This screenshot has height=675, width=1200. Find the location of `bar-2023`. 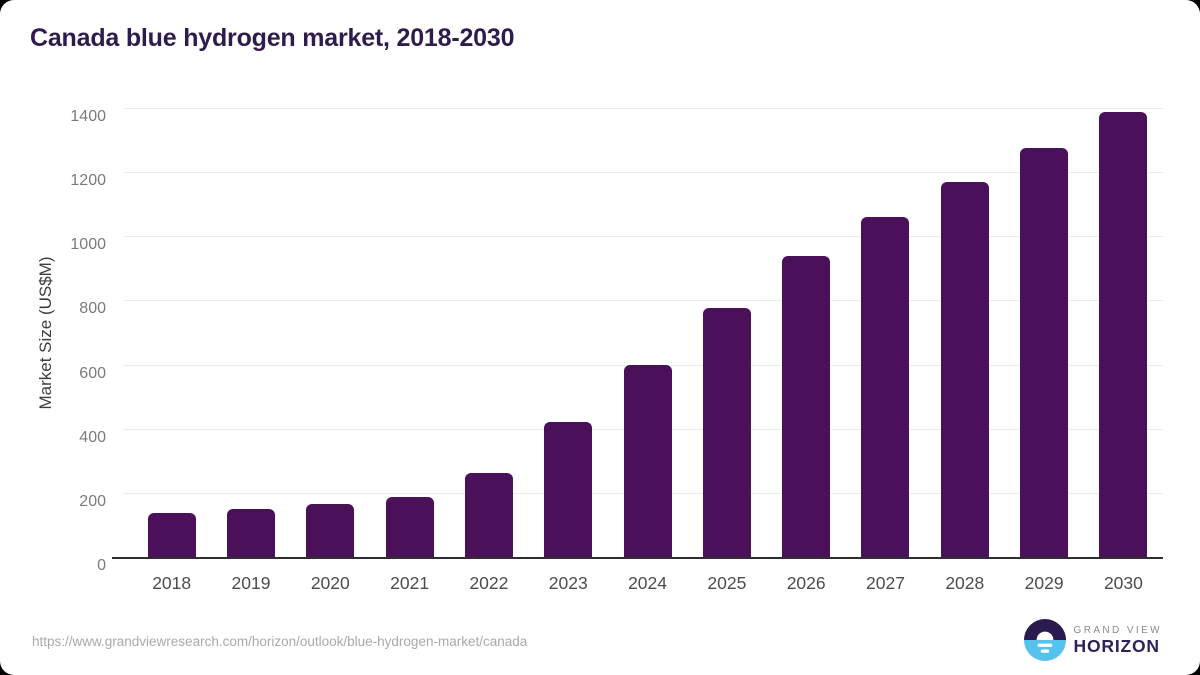

bar-2023 is located at coordinates (568, 490).